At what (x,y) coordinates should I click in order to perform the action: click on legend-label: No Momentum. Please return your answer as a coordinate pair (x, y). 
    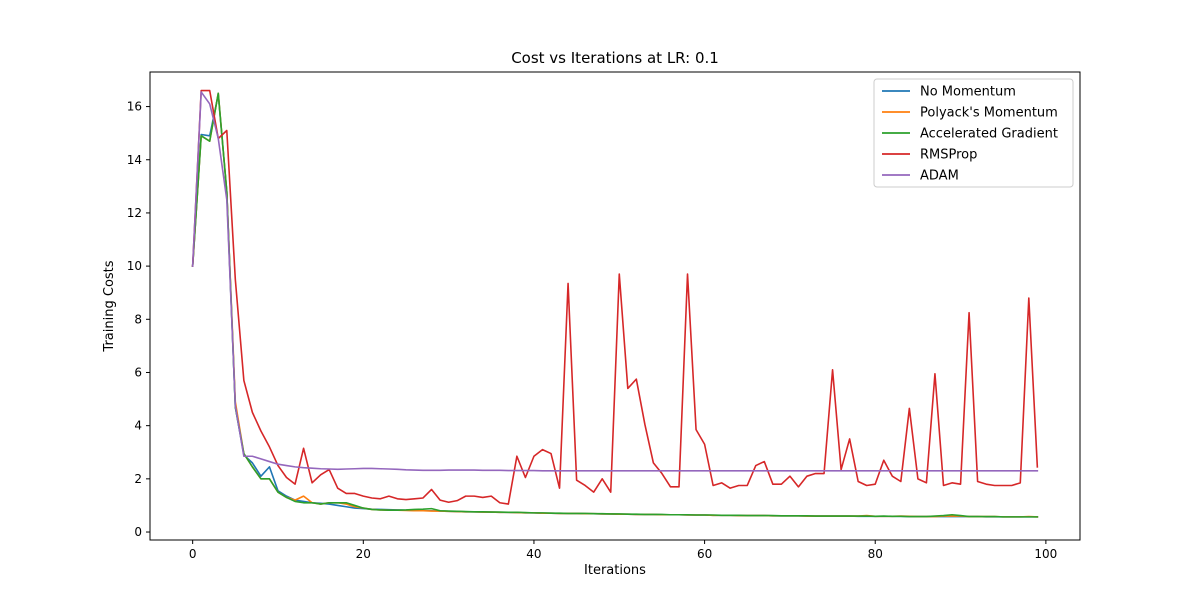
    Looking at the image, I should click on (968, 92).